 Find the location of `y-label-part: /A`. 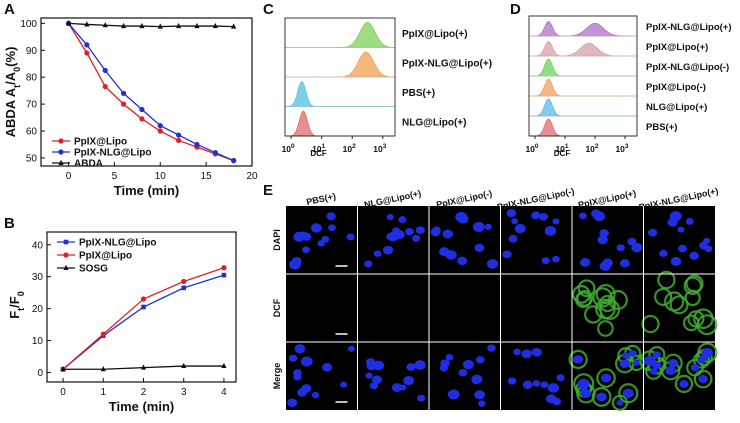

y-label-part: /A is located at coordinates (10, 78).